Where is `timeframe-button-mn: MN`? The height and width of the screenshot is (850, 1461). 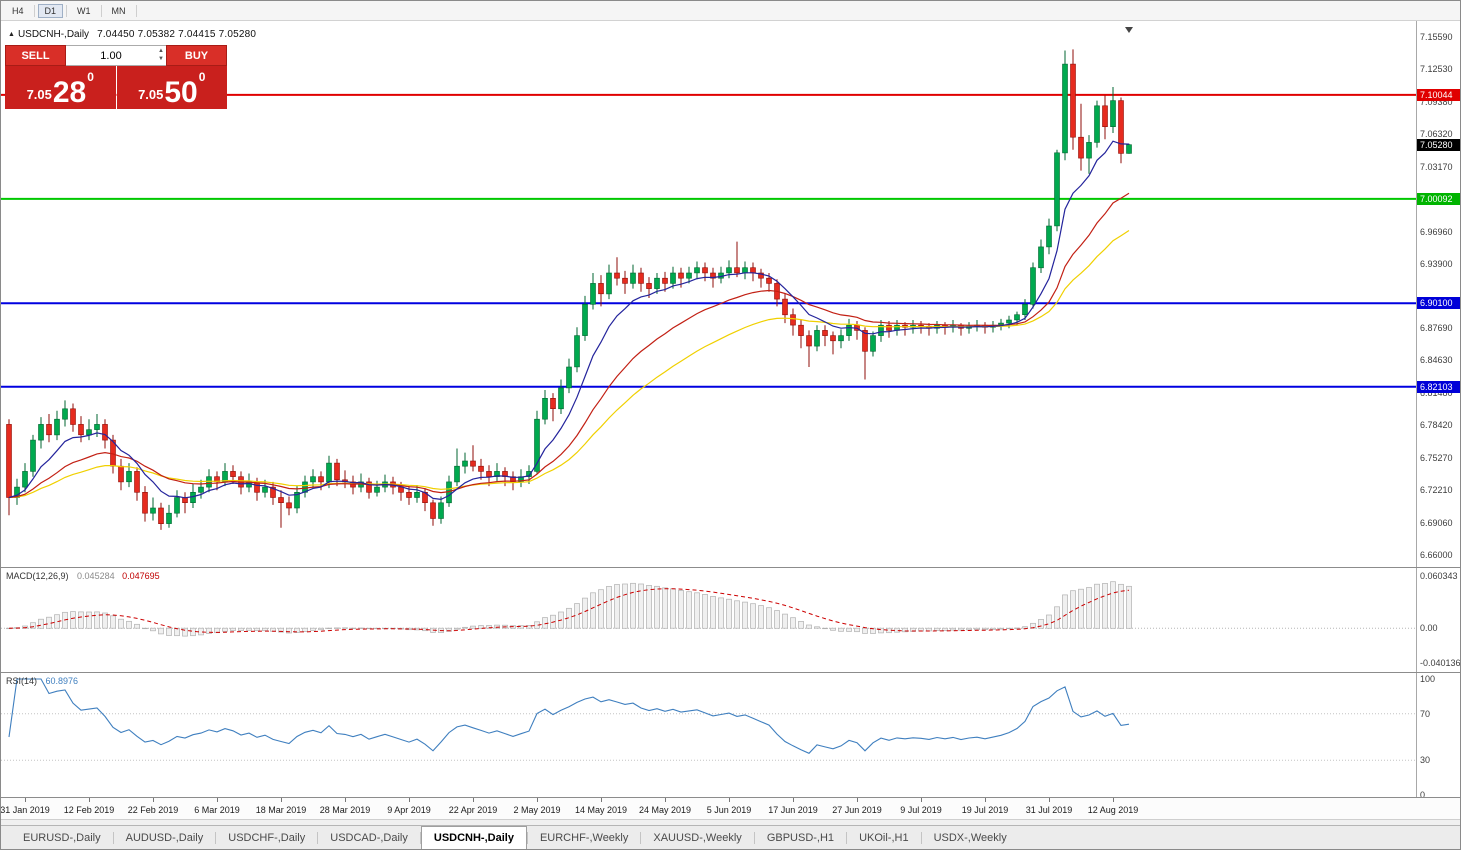 timeframe-button-mn: MN is located at coordinates (118, 10).